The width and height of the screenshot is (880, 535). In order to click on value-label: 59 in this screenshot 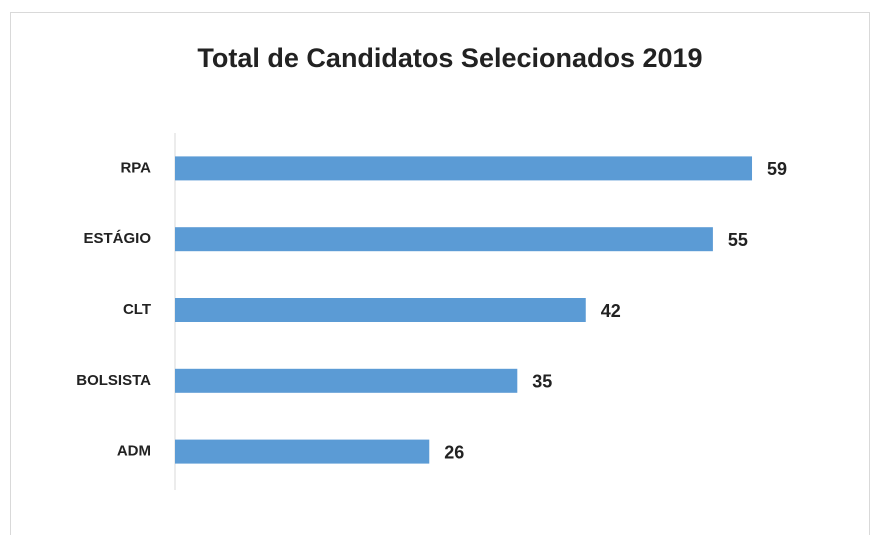, I will do `click(777, 169)`.